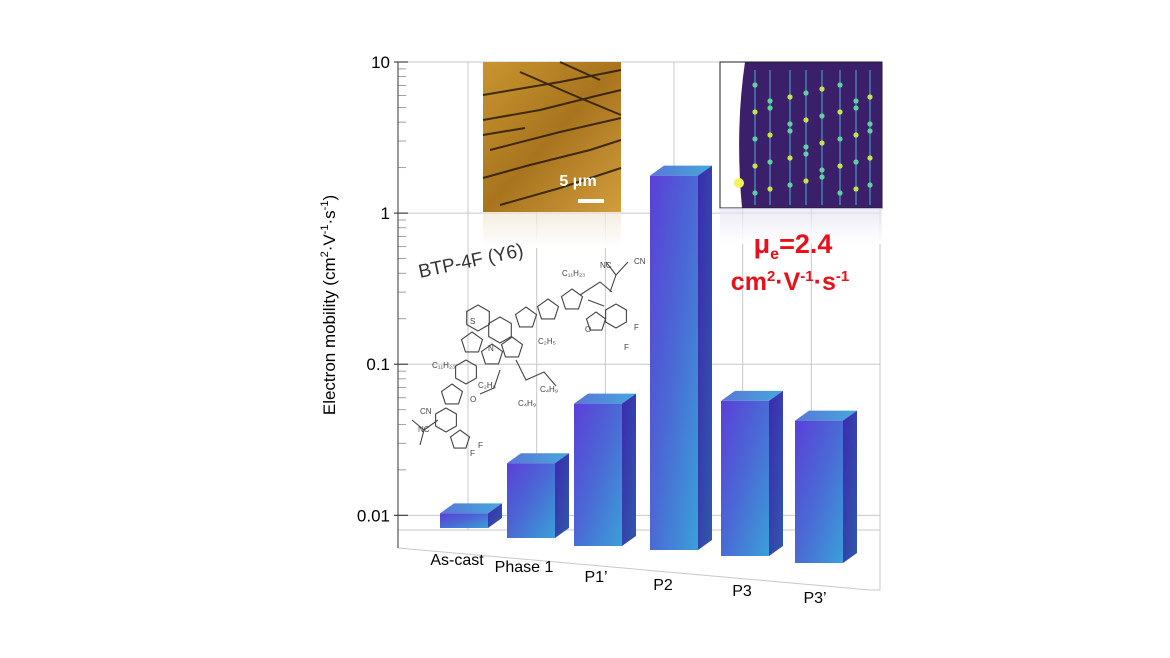 The width and height of the screenshot is (1170, 658). Describe the element at coordinates (790, 282) in the screenshot. I see `svg-text: cm2·V-1·s-1` at that location.